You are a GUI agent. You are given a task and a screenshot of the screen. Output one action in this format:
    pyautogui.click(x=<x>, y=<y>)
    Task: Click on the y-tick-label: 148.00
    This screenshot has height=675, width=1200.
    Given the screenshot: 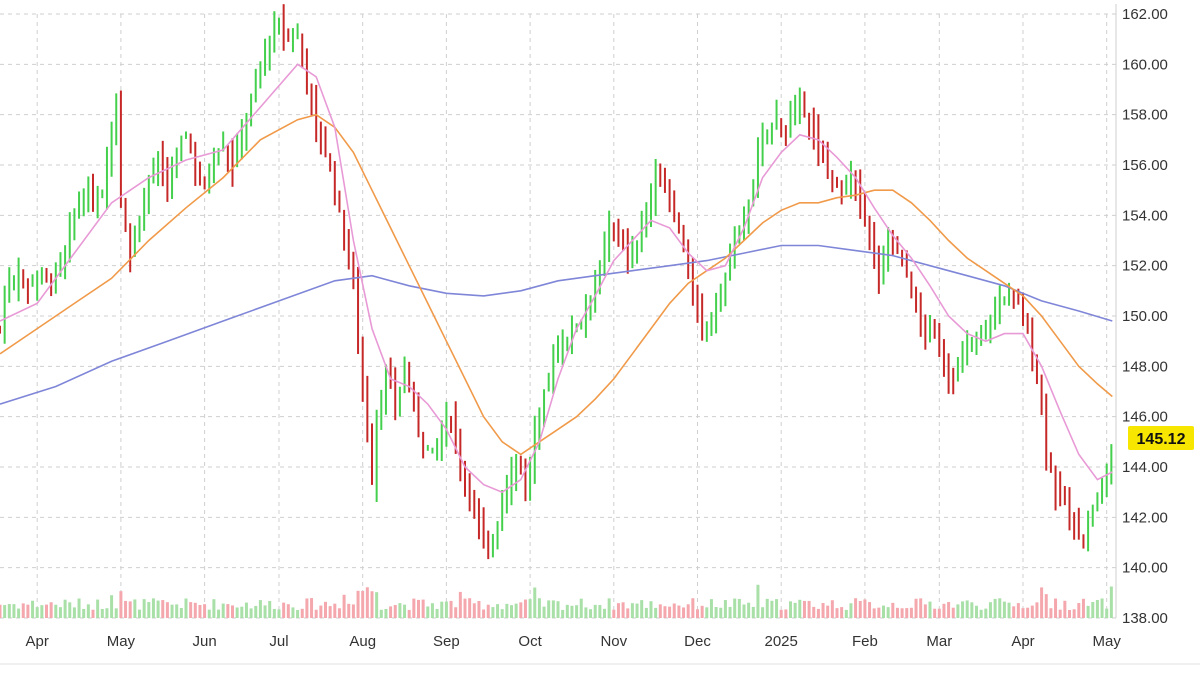 What is the action you would take?
    pyautogui.click(x=1145, y=366)
    